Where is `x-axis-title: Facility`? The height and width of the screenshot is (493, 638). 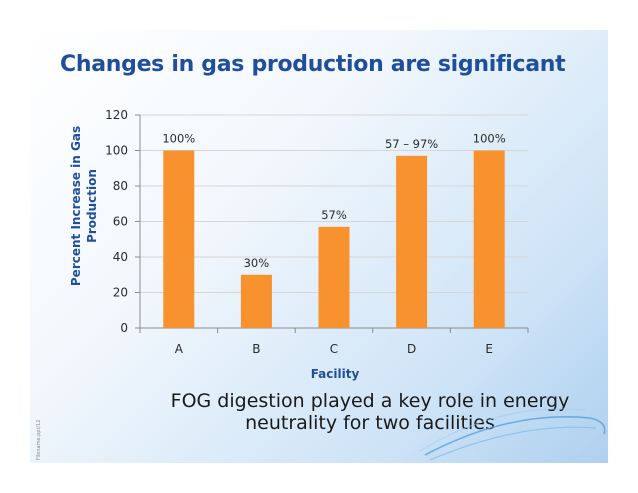
x-axis-title: Facility is located at coordinates (335, 374).